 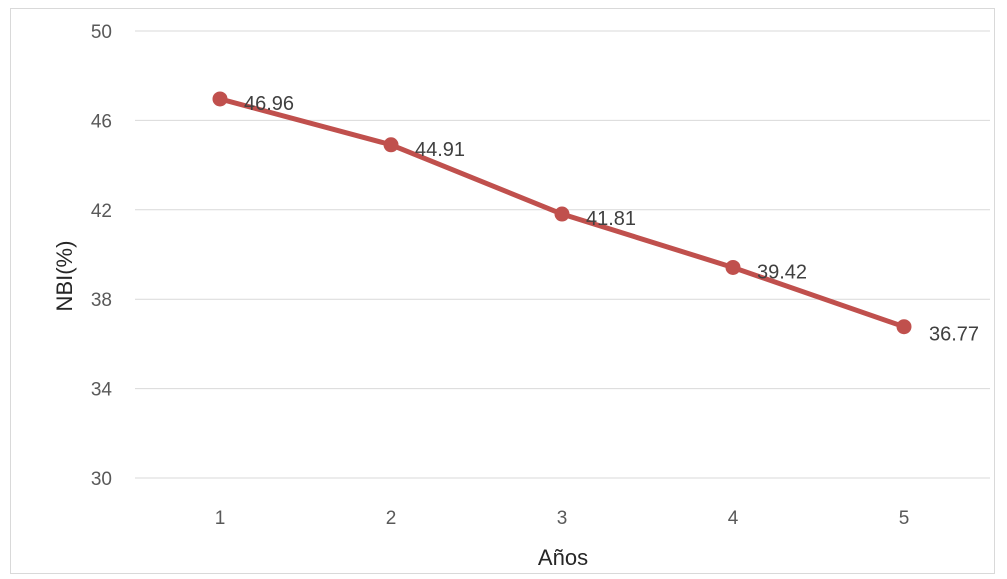 I want to click on data-label: 44.91, so click(x=440, y=150).